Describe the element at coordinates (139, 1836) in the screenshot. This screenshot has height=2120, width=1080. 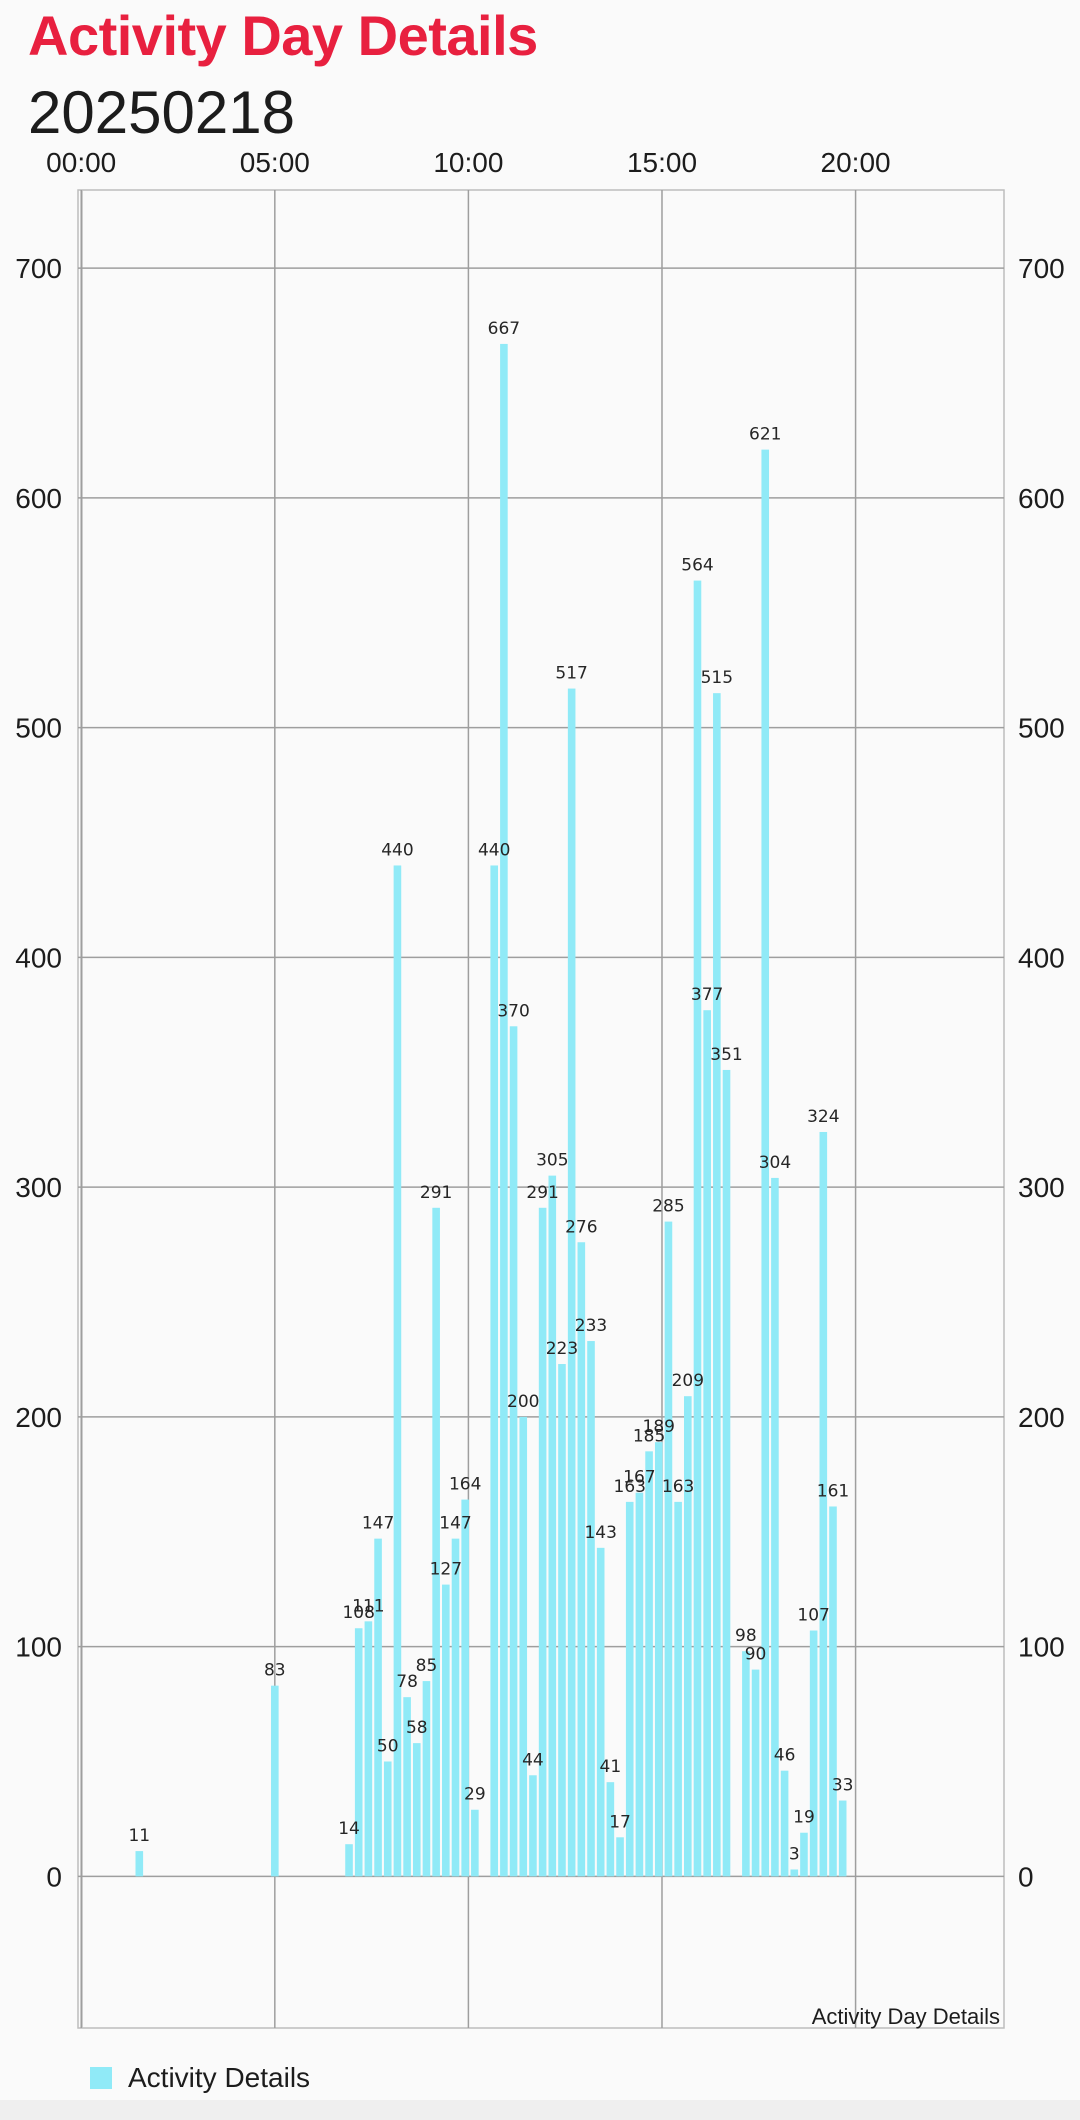
I see `bar-value-label: 11` at that location.